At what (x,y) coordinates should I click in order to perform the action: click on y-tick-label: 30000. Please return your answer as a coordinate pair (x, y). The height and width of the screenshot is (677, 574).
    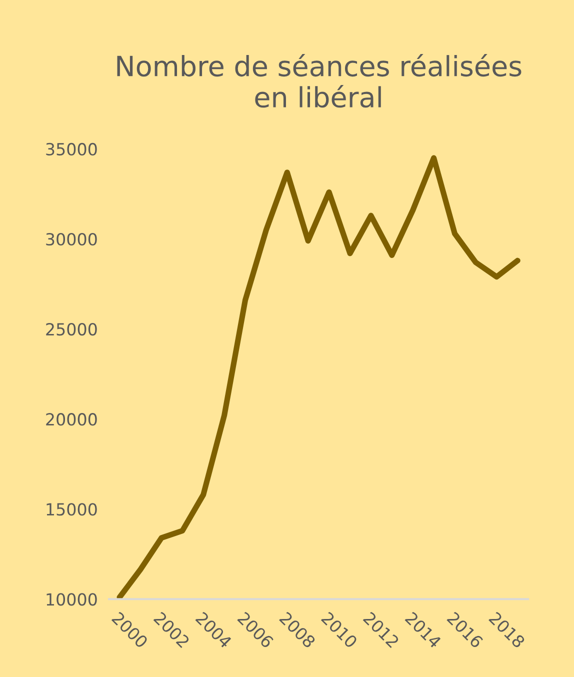
    Looking at the image, I should click on (71, 239).